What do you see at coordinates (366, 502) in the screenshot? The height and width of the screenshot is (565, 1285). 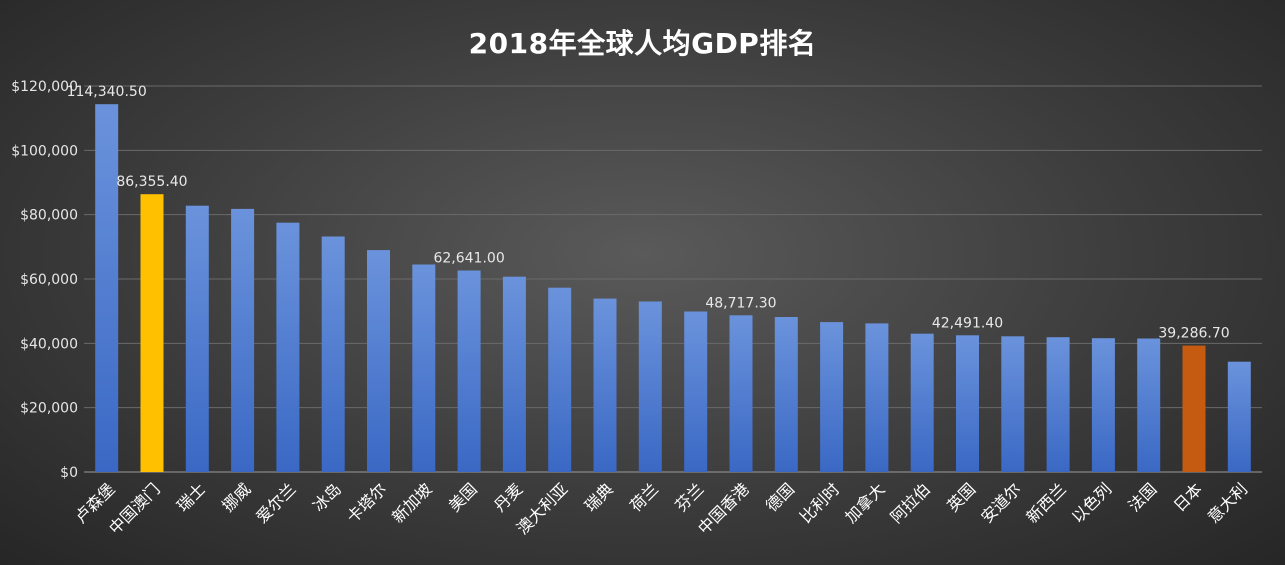 I see `x-tick-label: 卡塔尔` at bounding box center [366, 502].